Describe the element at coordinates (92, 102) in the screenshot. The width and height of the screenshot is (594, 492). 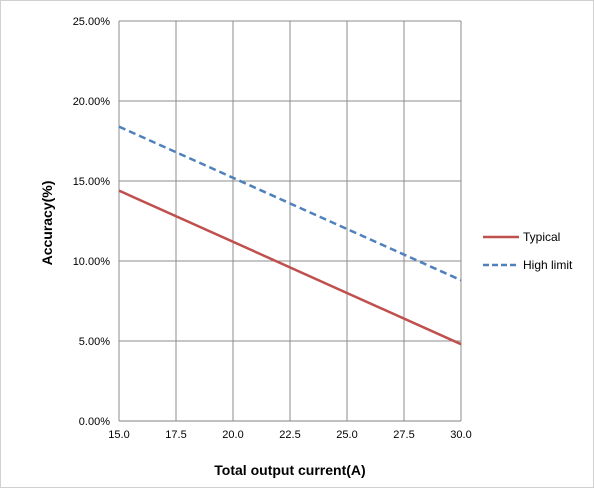
I see `y-tick-label: 20.00%` at that location.